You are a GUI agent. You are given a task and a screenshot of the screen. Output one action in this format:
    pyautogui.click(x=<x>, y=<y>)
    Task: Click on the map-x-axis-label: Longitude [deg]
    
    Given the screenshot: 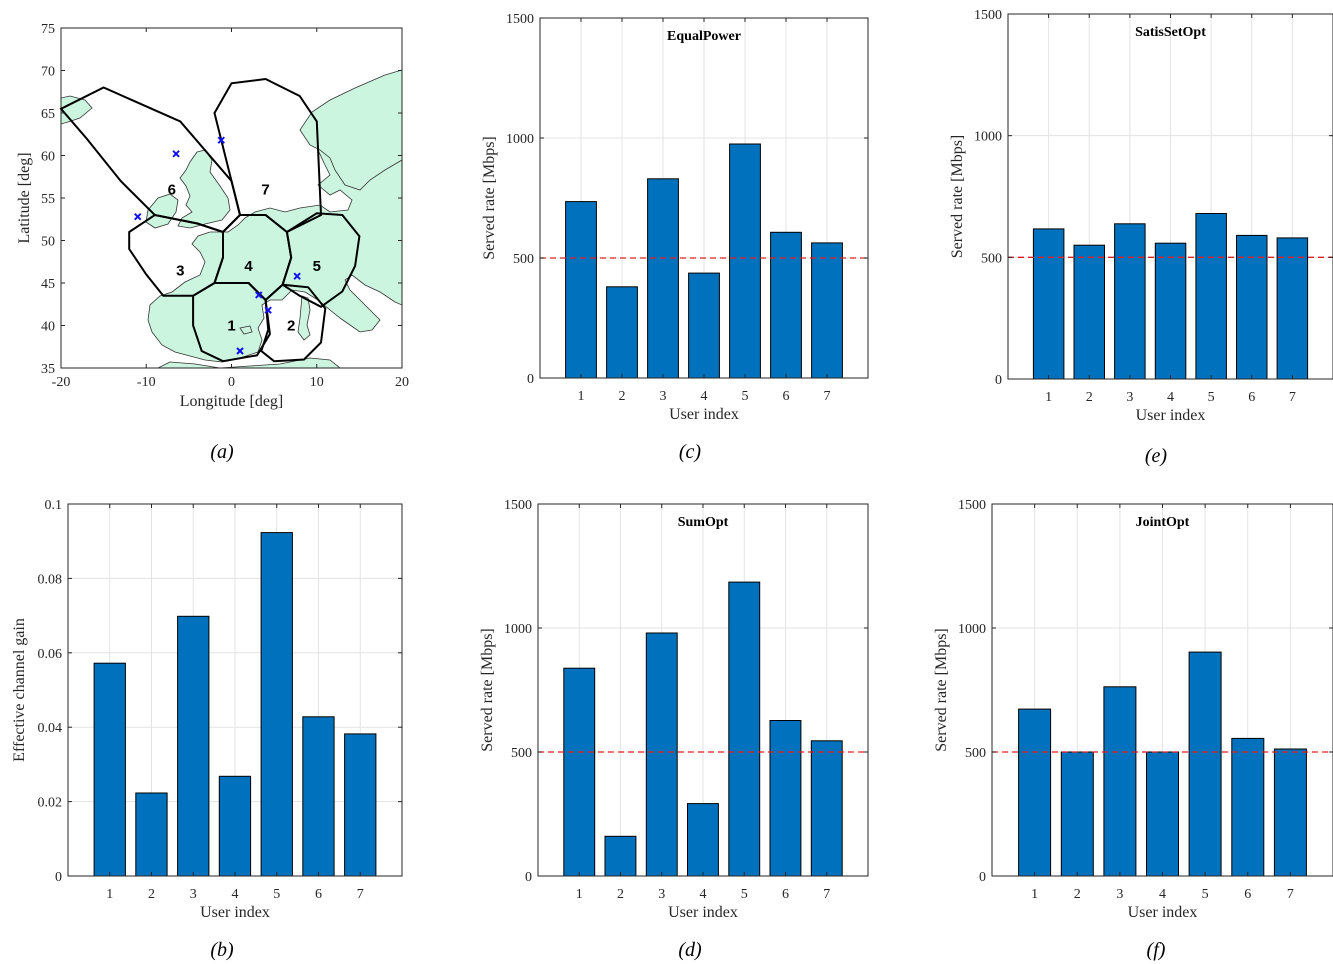 What is the action you would take?
    pyautogui.click(x=232, y=401)
    